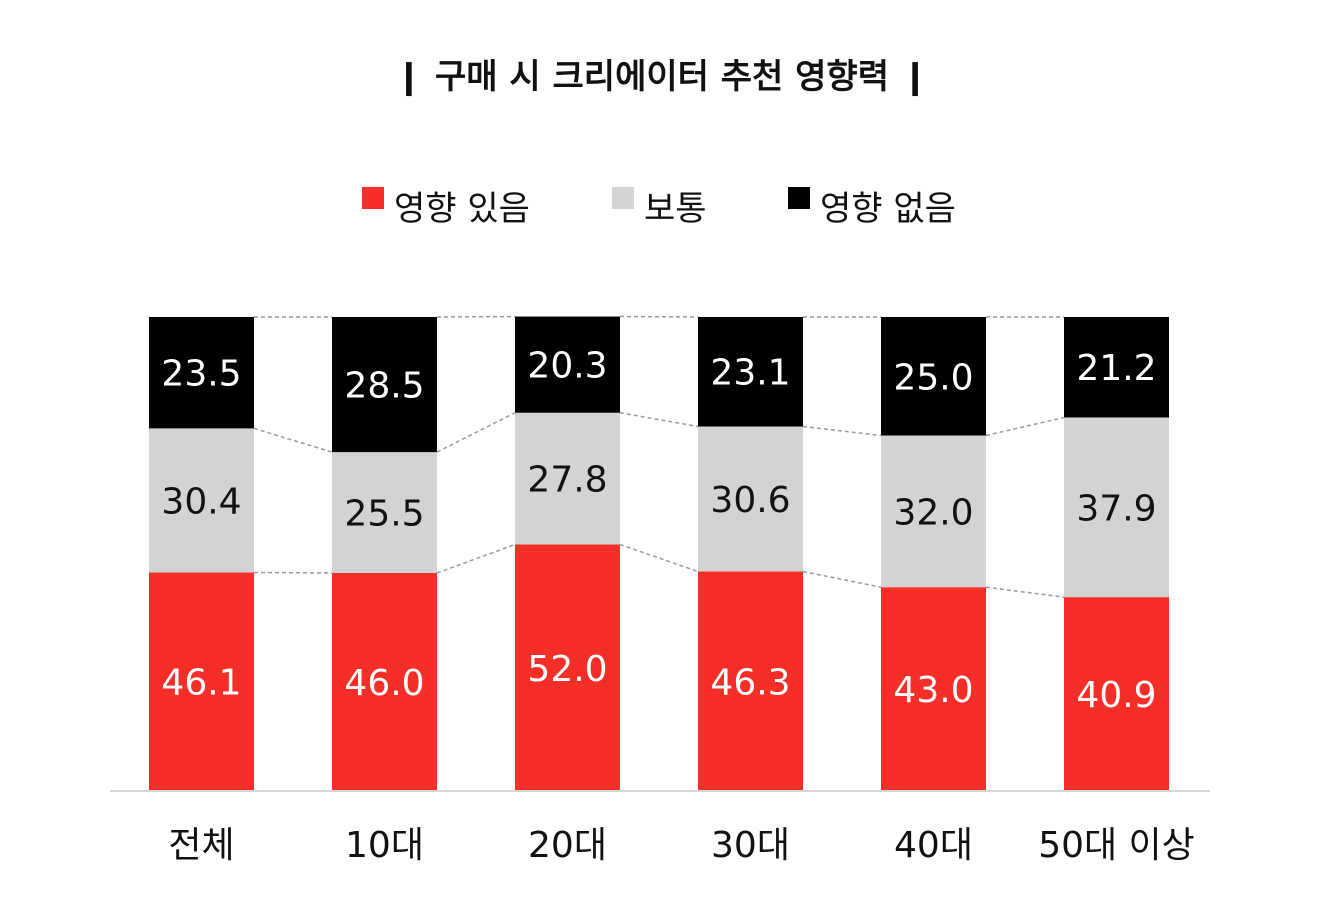  Describe the element at coordinates (662, 77) in the screenshot. I see `chart-title: ❙ 구매 시 크리에이터 추천 영향력 ❙` at that location.